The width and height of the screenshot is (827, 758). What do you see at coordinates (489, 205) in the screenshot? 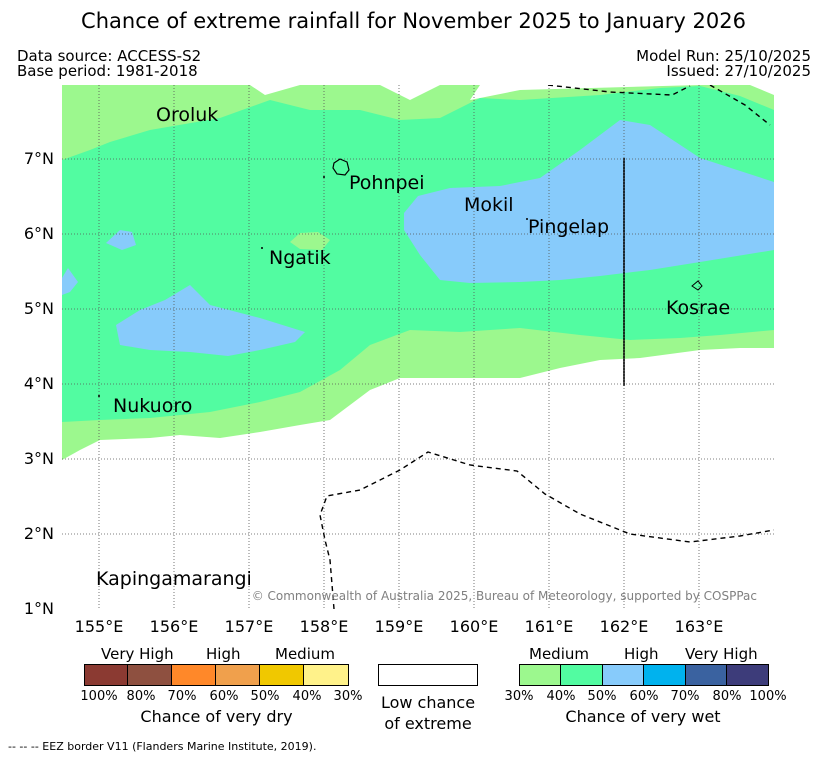
I see `label-mokil: Mokil` at bounding box center [489, 205].